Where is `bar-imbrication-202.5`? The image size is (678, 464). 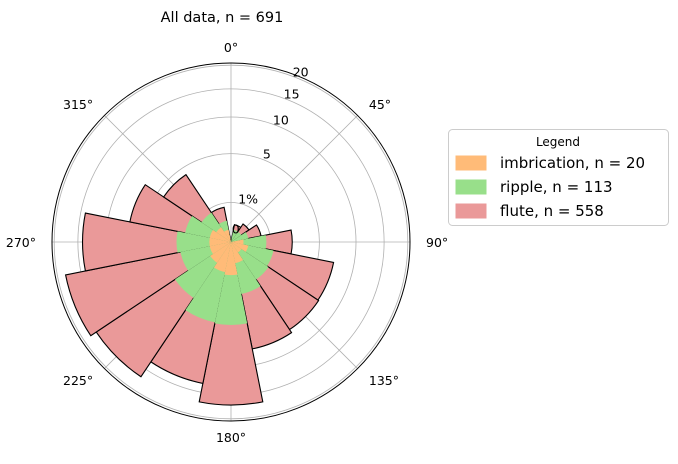 bar-imbrication-202.5 is located at coordinates (222, 257).